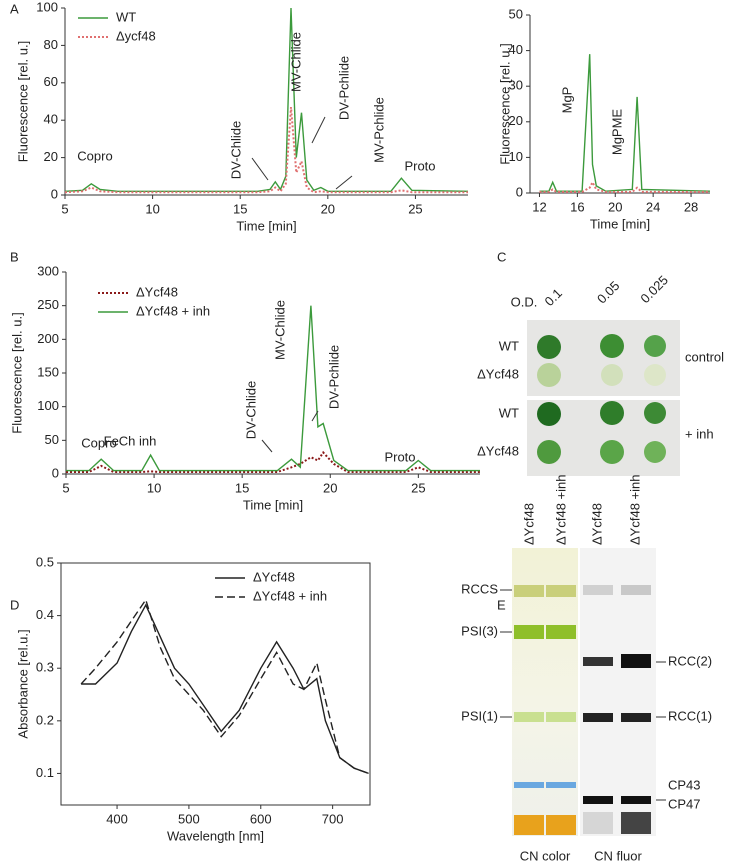 This screenshot has height=868, width=737. I want to click on y-tick-label: 300, so click(48, 270).